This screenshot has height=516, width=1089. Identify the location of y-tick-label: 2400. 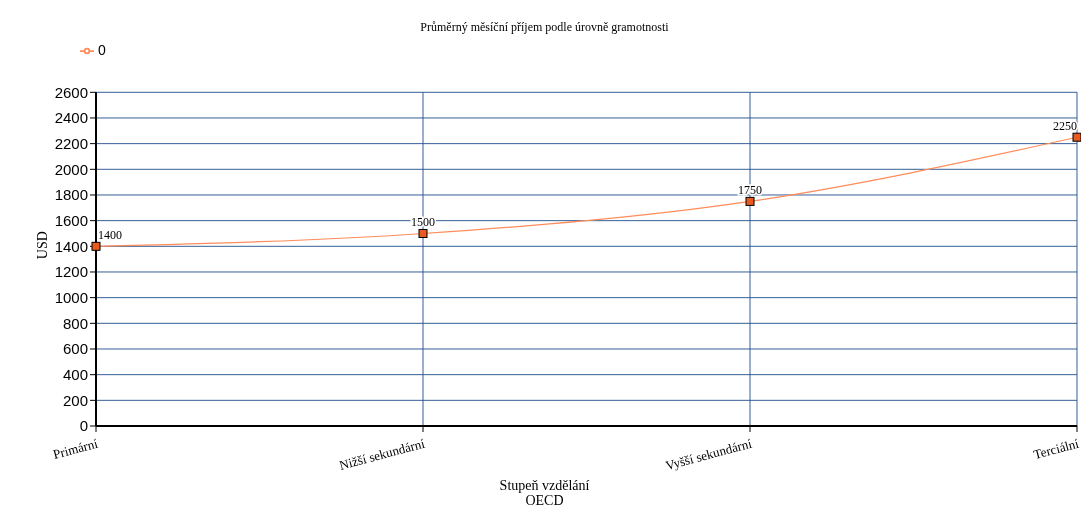
(71, 118).